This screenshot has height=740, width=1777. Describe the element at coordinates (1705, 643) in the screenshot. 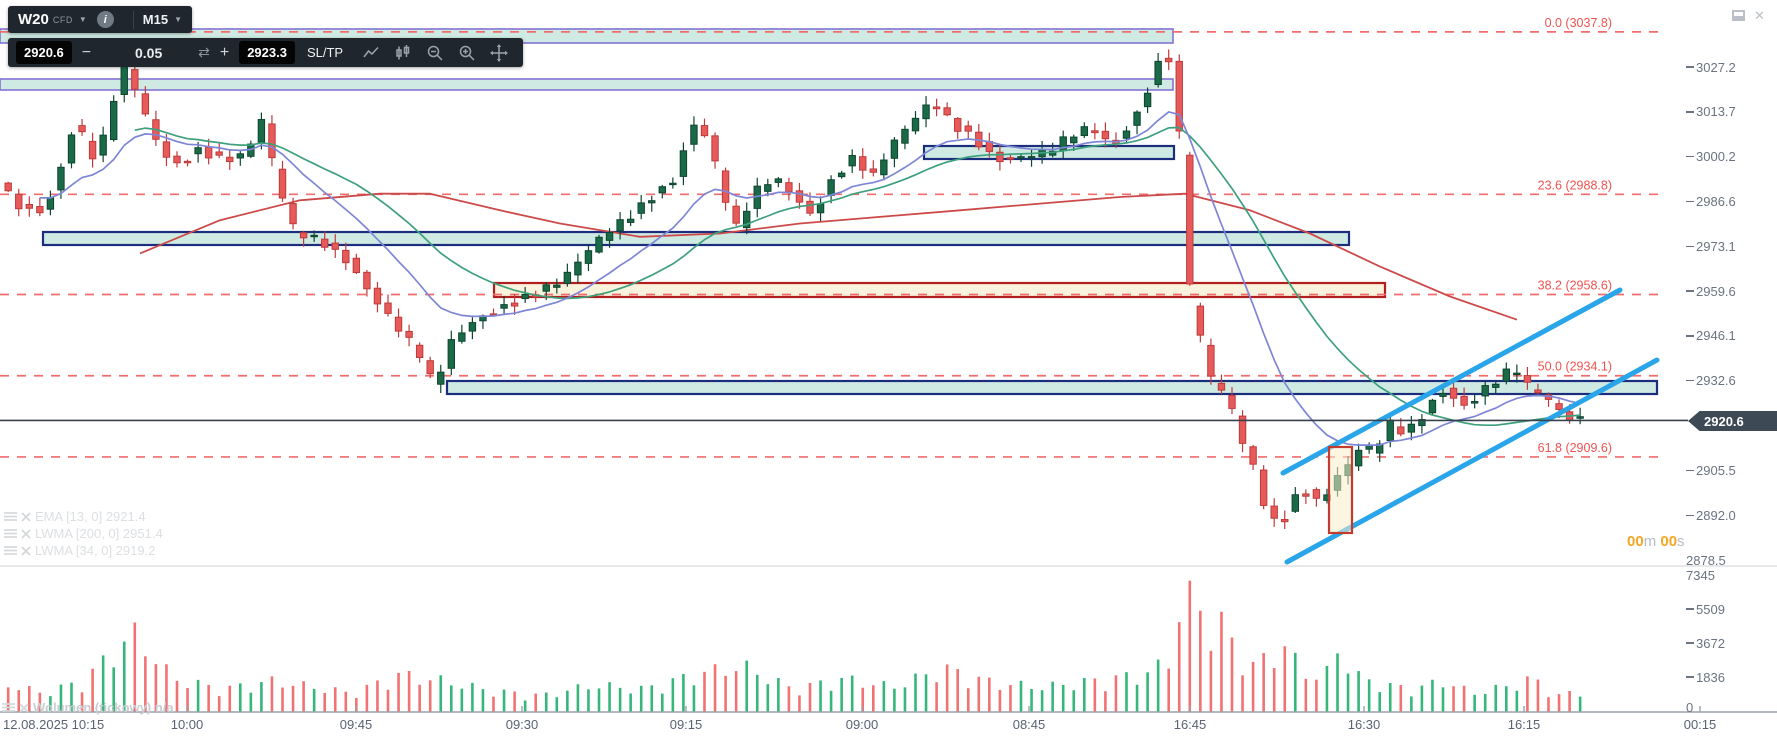

I see `volume-axis-label: 3672` at that location.